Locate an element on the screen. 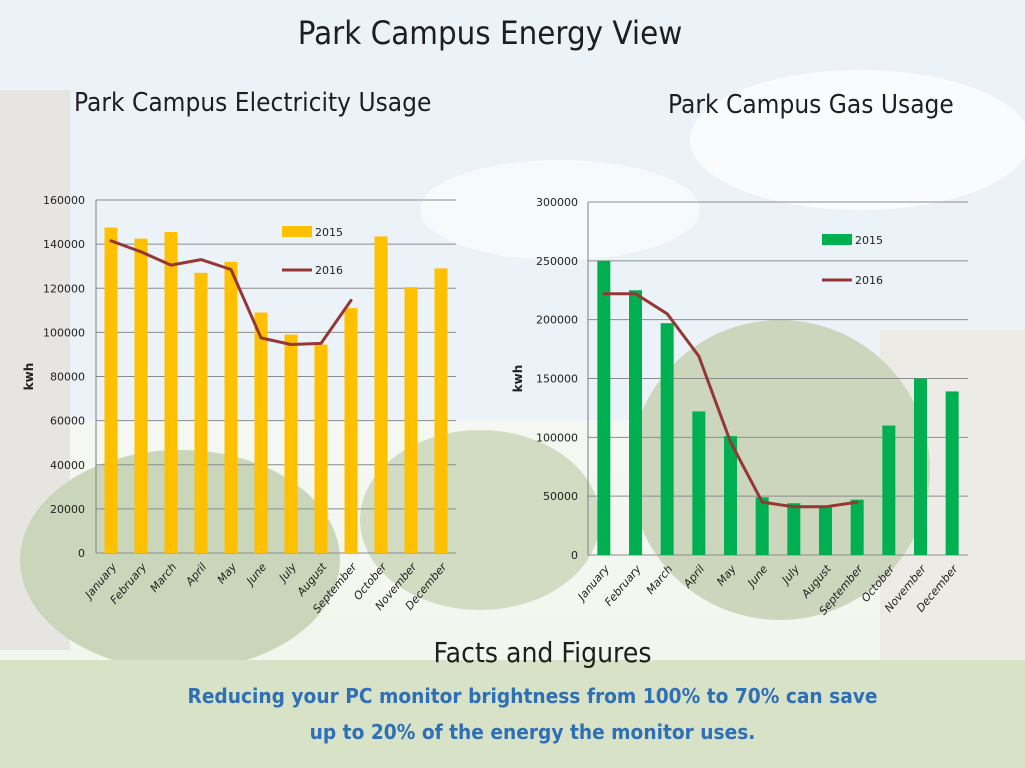 The height and width of the screenshot is (768, 1025). gas-chart-title: Park Campus Gas Usage is located at coordinates (811, 105).